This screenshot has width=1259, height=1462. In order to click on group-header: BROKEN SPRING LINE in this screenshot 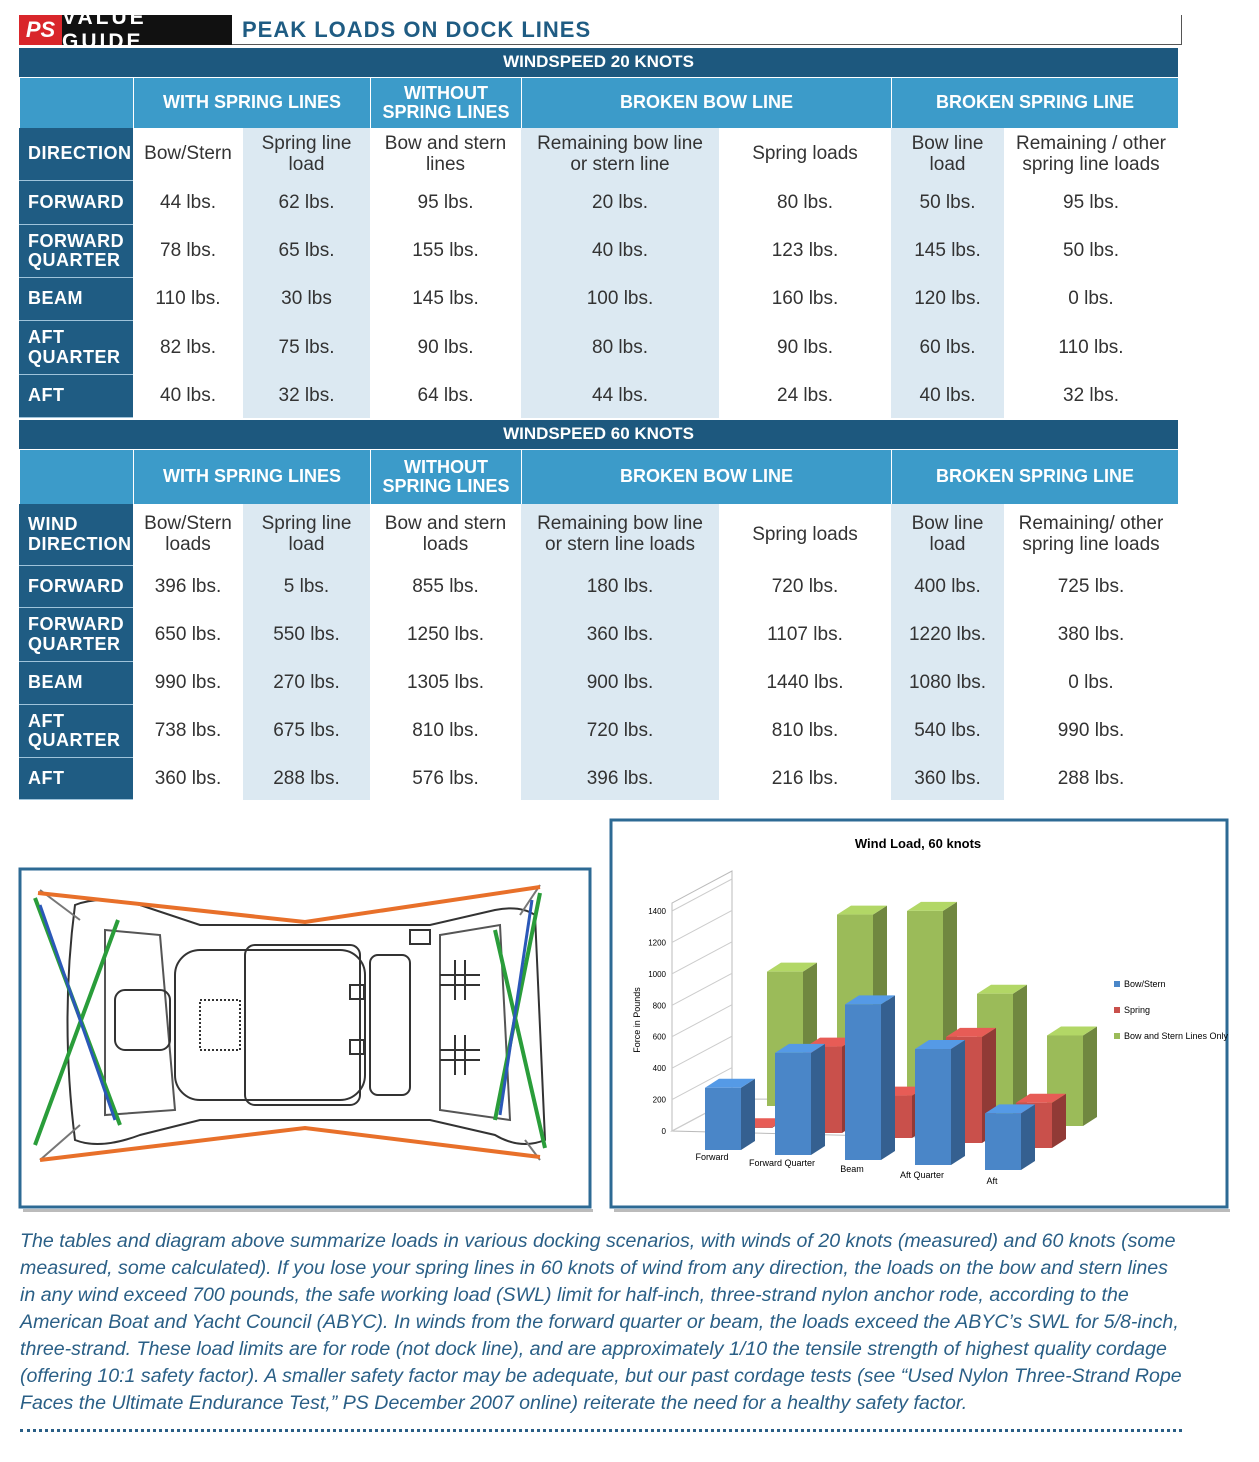, I will do `click(1034, 477)`.